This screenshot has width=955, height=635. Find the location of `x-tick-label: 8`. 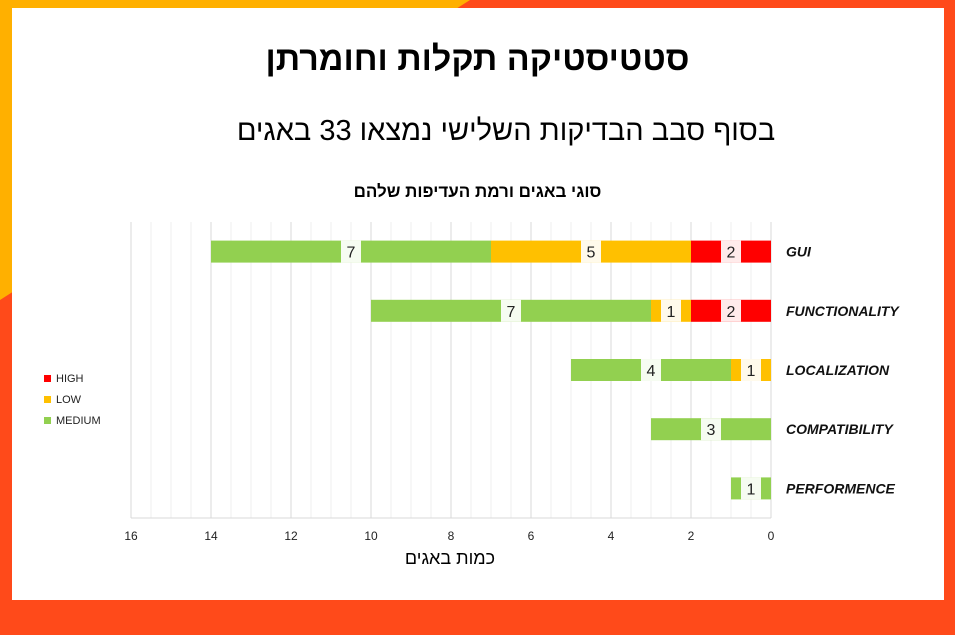

x-tick-label: 8 is located at coordinates (451, 536).